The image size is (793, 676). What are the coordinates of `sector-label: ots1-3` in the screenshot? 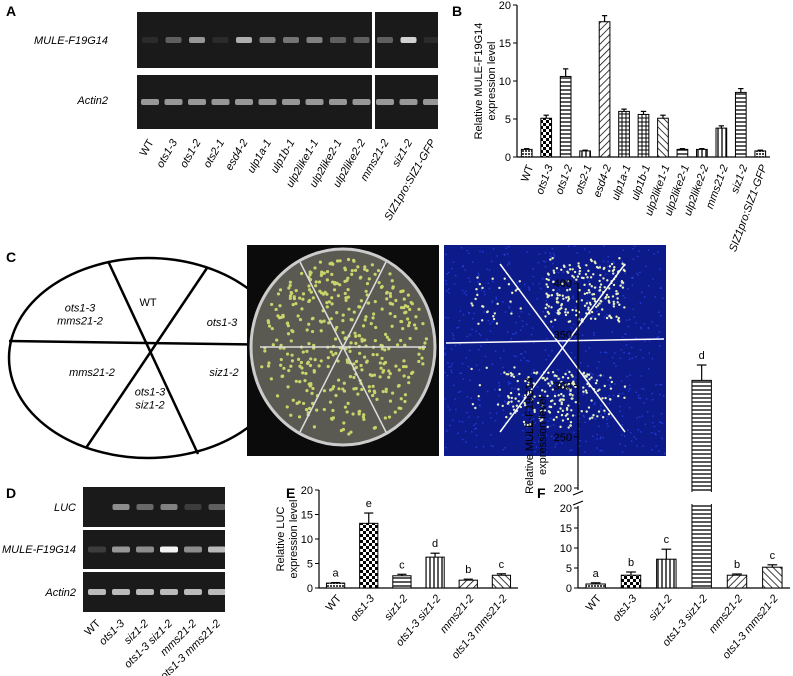 It's located at (150, 393).